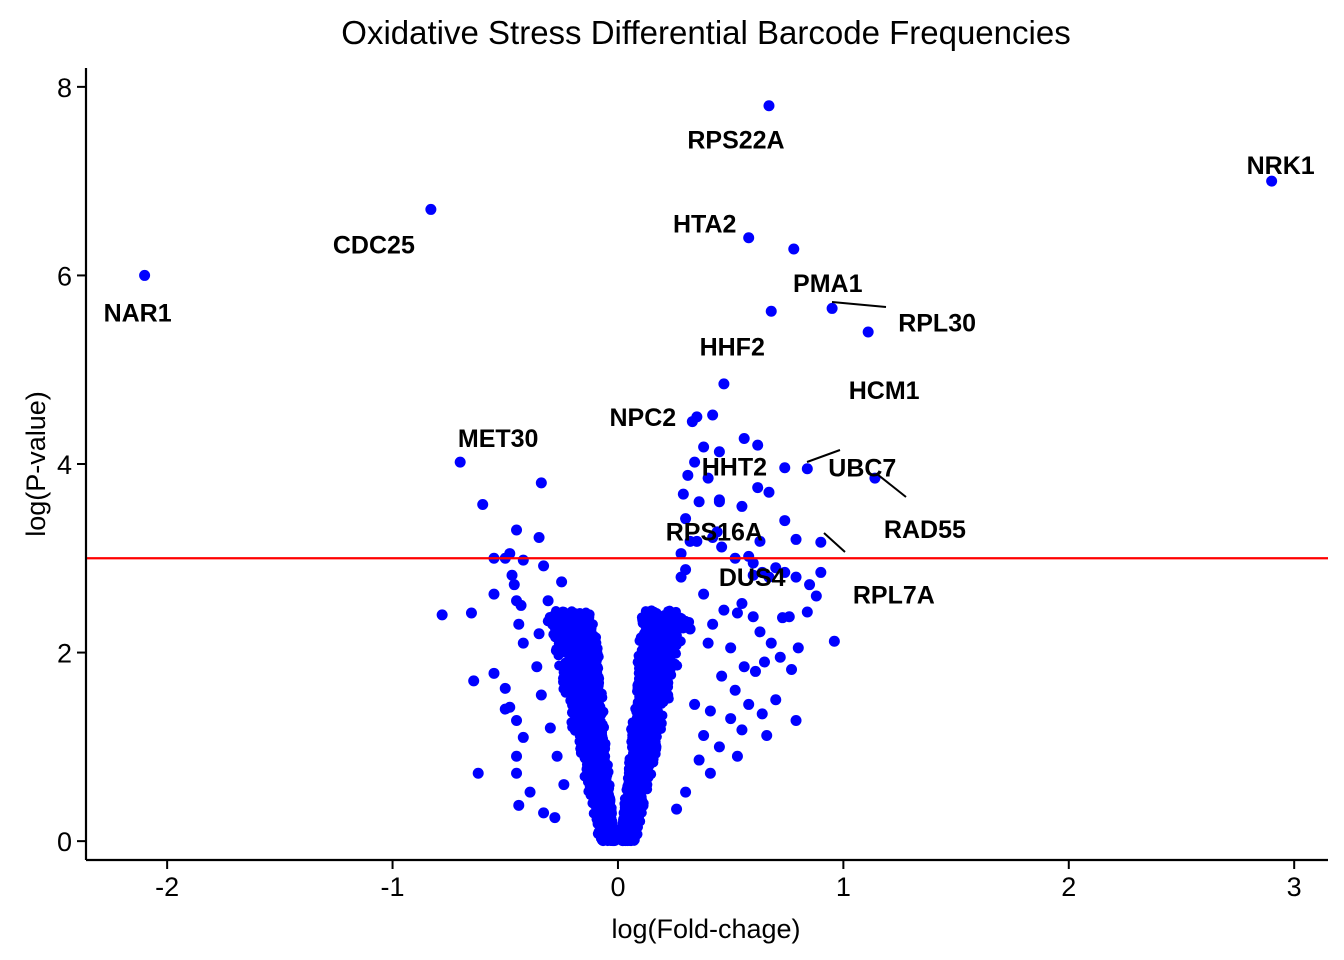  Describe the element at coordinates (769, 106) in the screenshot. I see `data-point-rps22a` at that location.